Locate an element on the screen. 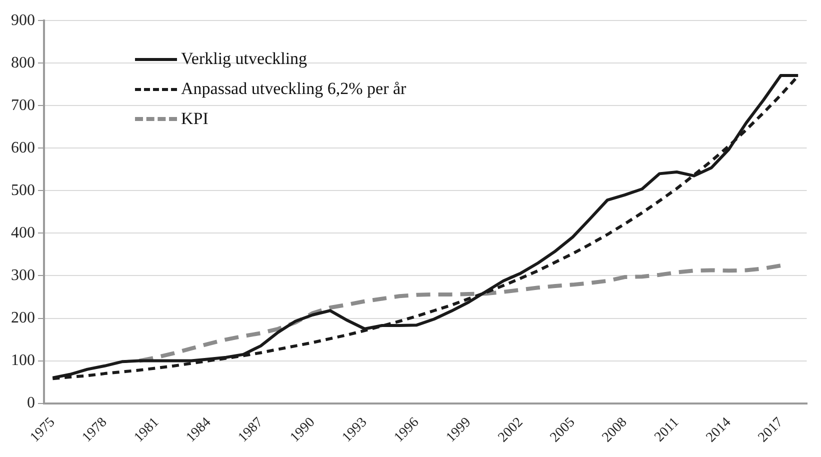  y-tick-label: 0 is located at coordinates (31, 403).